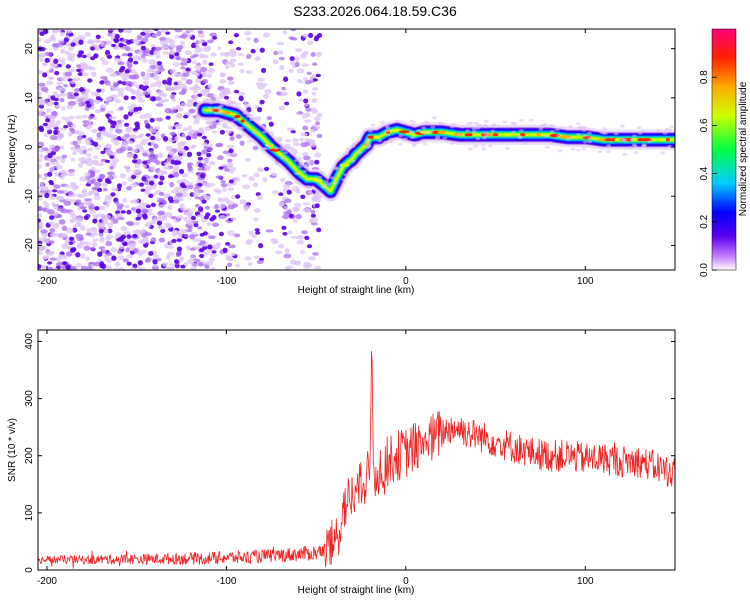 The height and width of the screenshot is (600, 750). I want to click on snr-y-tick-label: 200, so click(29, 455).